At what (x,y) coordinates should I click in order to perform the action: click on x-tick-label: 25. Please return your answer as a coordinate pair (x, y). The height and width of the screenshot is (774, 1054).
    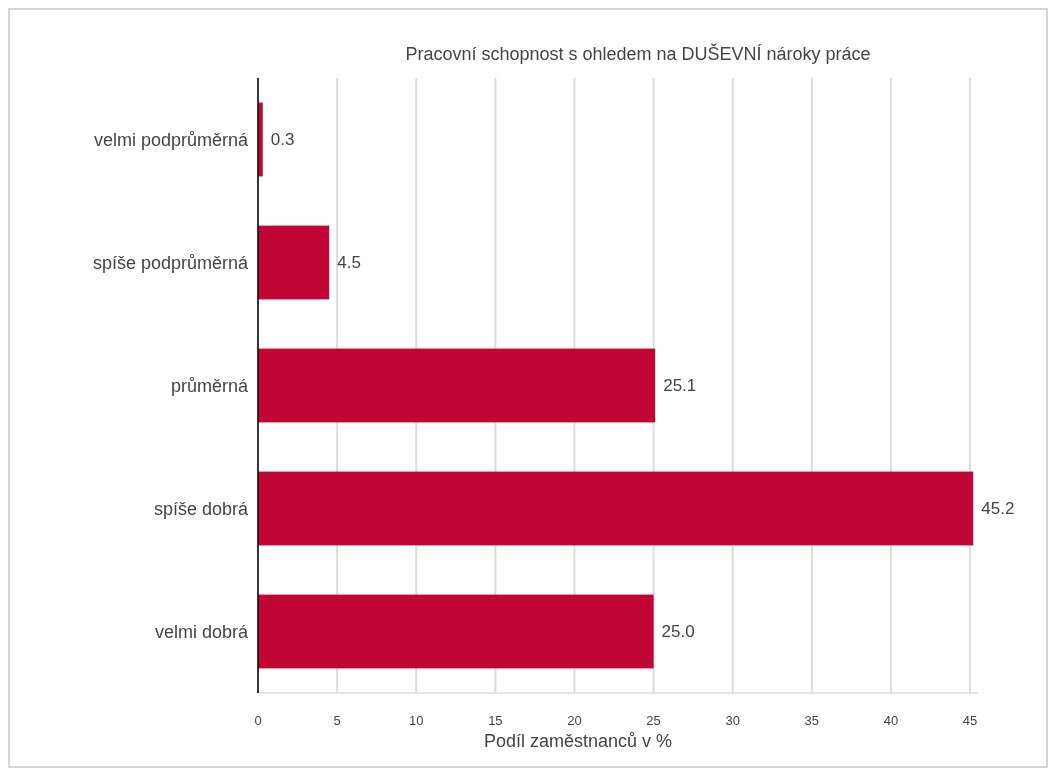
    Looking at the image, I should click on (653, 720).